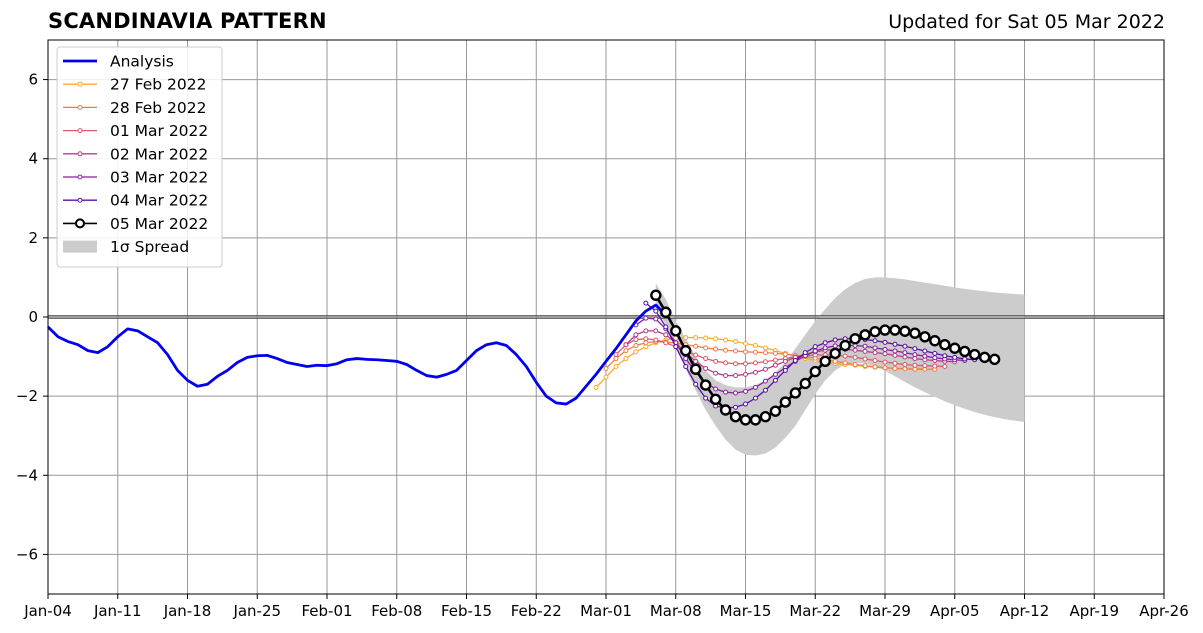 Image resolution: width=1203 pixels, height=633 pixels. Describe the element at coordinates (158, 85) in the screenshot. I see `legend-label: 27 Feb 2022` at that location.